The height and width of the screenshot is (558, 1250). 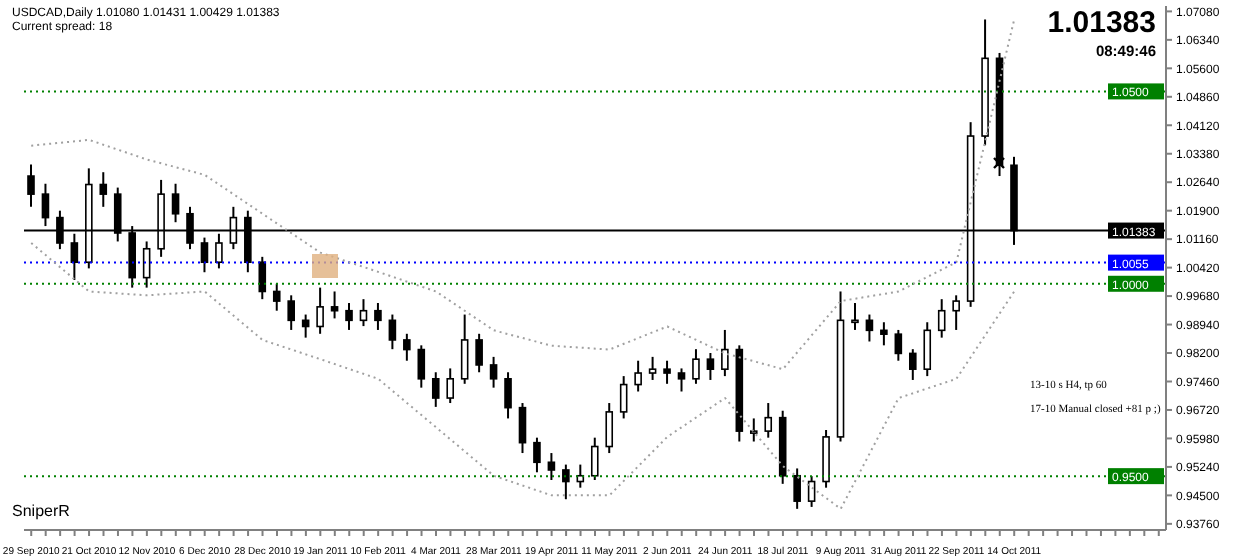 What do you see at coordinates (1101, 23) in the screenshot?
I see `annotation: 1.01383` at bounding box center [1101, 23].